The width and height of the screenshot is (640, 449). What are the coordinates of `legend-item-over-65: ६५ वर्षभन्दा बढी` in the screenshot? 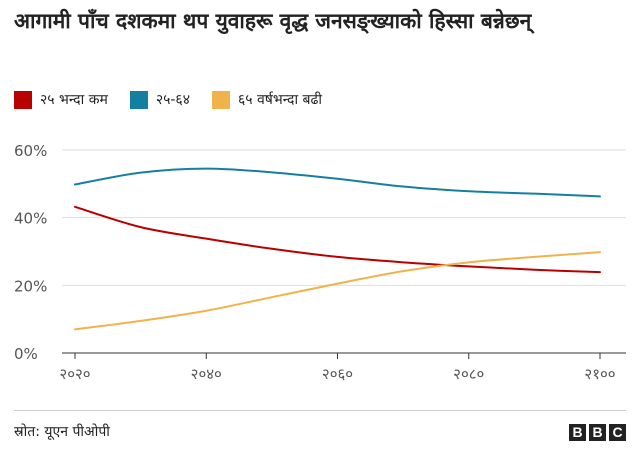 It's located at (267, 99).